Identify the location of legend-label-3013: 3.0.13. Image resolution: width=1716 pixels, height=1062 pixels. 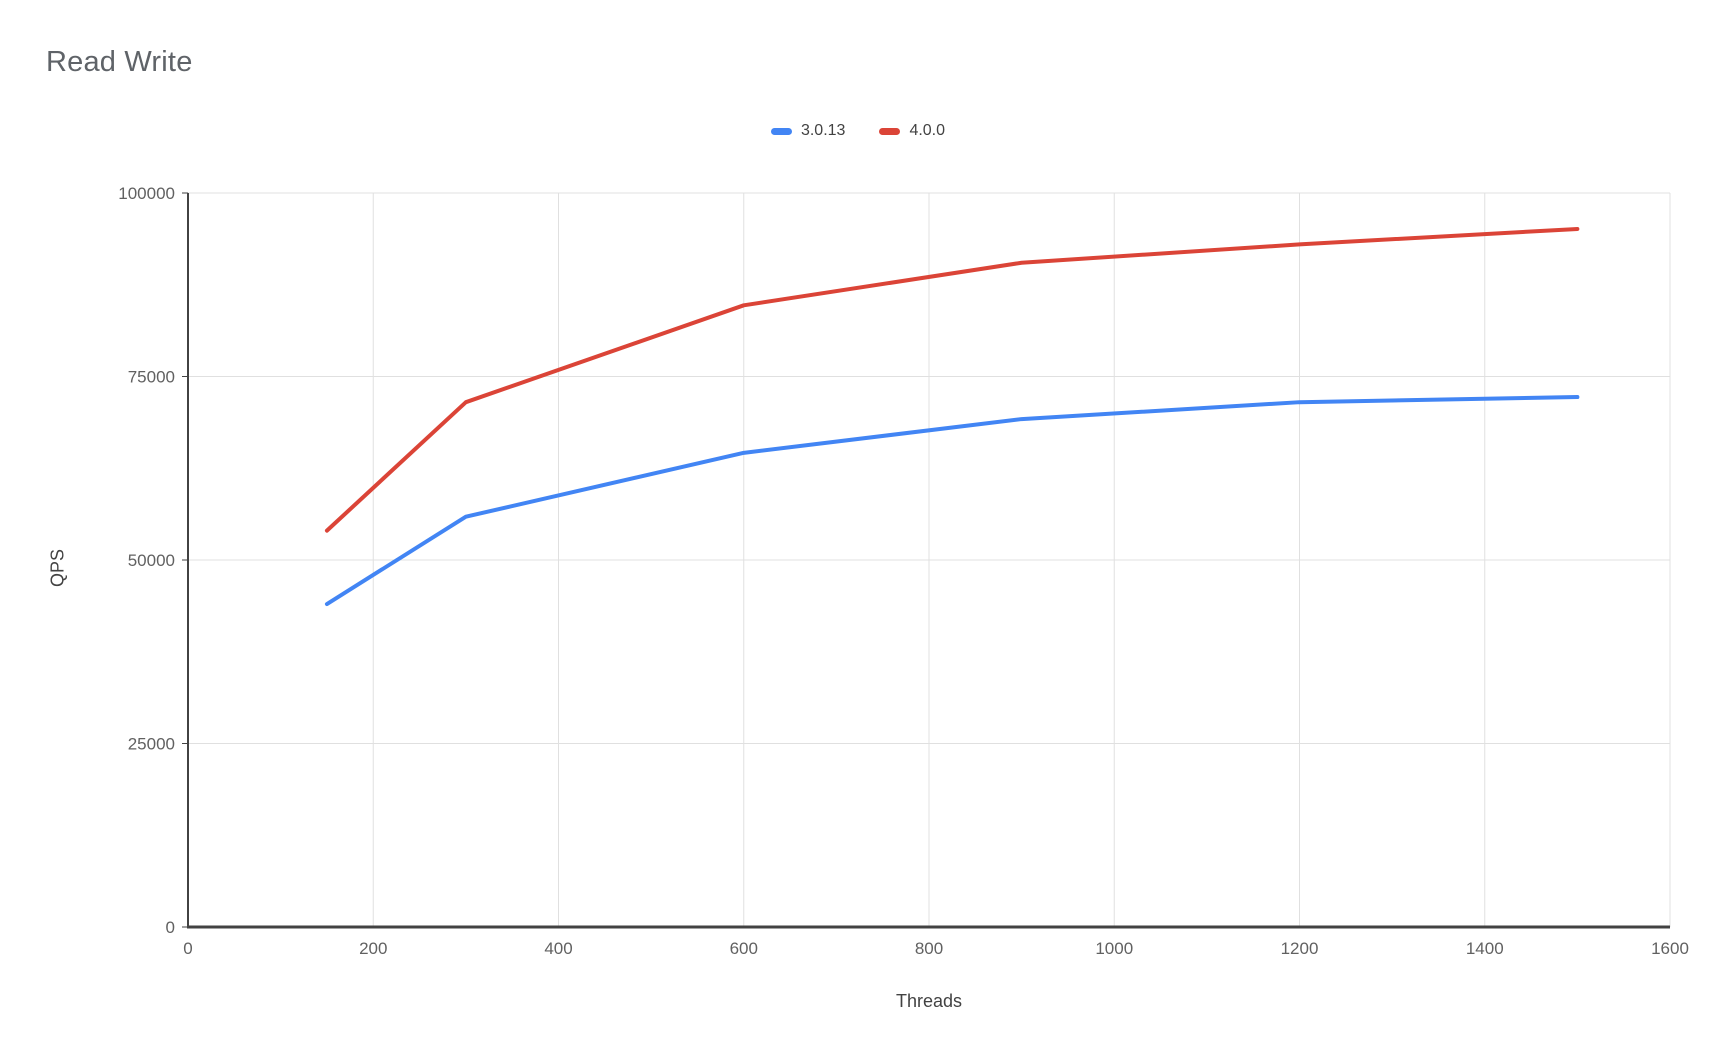
(823, 130).